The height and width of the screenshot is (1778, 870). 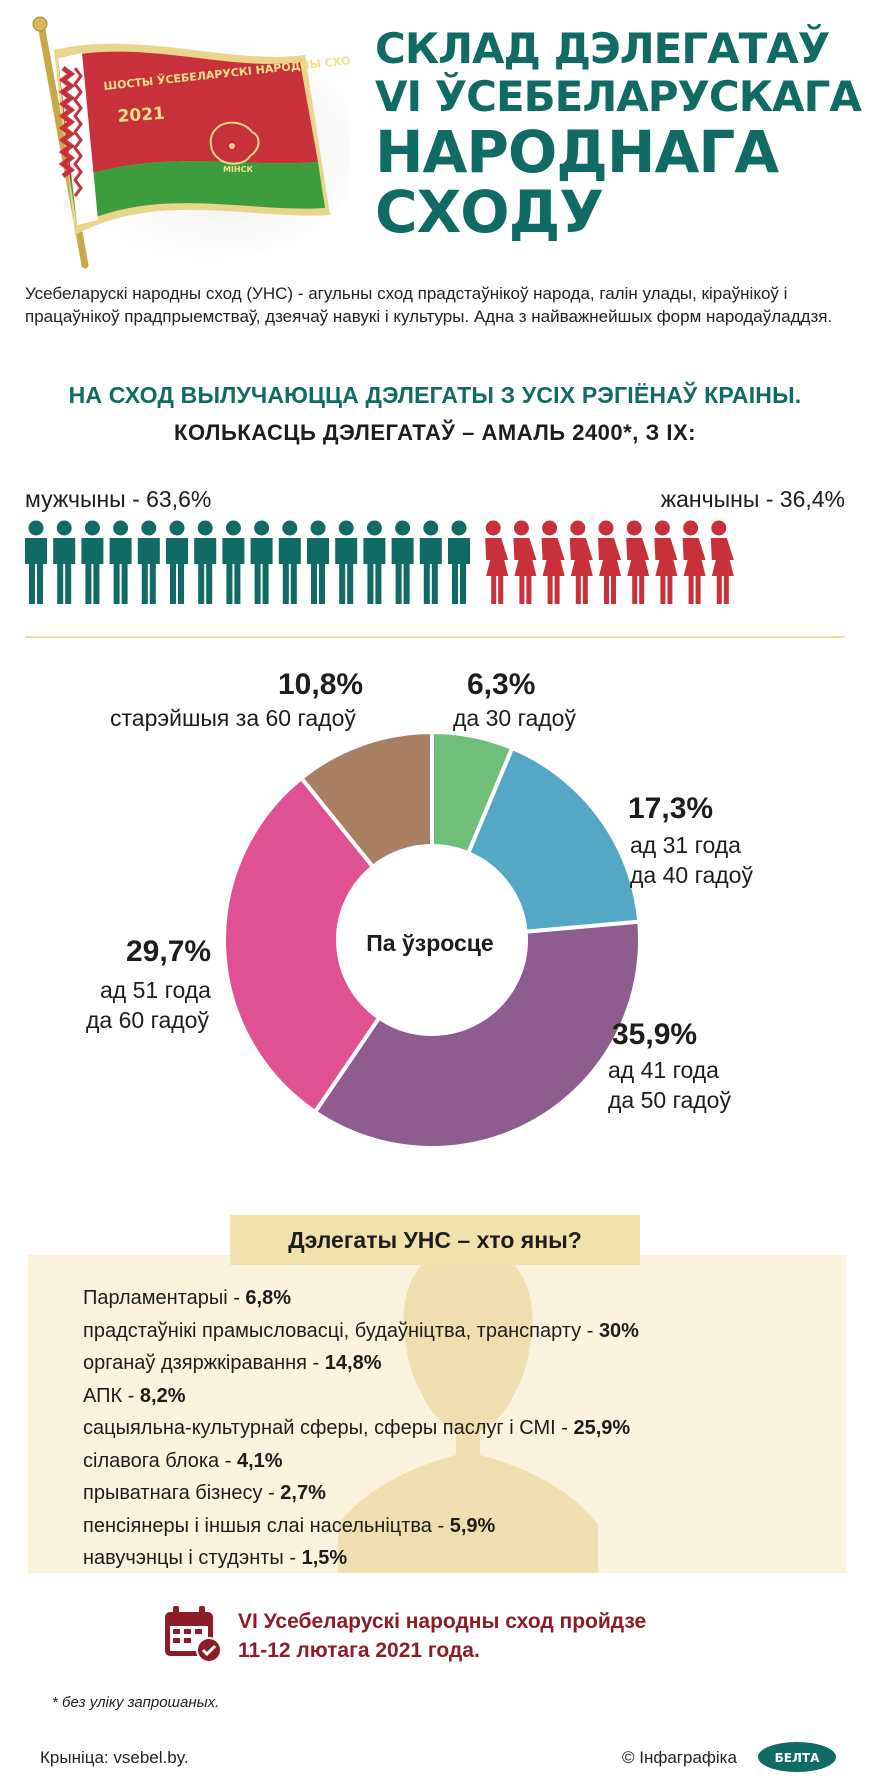 What do you see at coordinates (691, 875) in the screenshot?
I see `slice-label-31-40-b: да 40 гадоў` at bounding box center [691, 875].